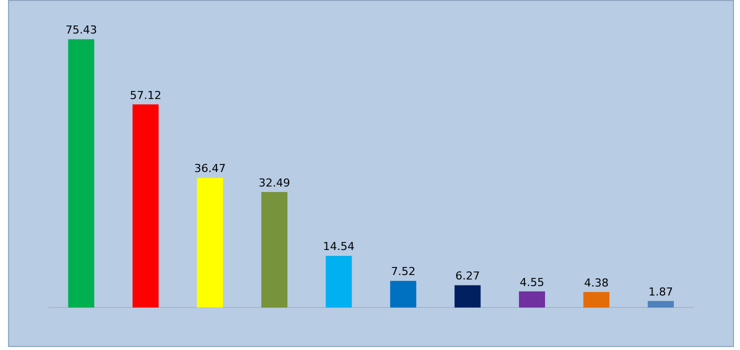  What do you see at coordinates (274, 183) in the screenshot?
I see `data-label: 32.49` at bounding box center [274, 183].